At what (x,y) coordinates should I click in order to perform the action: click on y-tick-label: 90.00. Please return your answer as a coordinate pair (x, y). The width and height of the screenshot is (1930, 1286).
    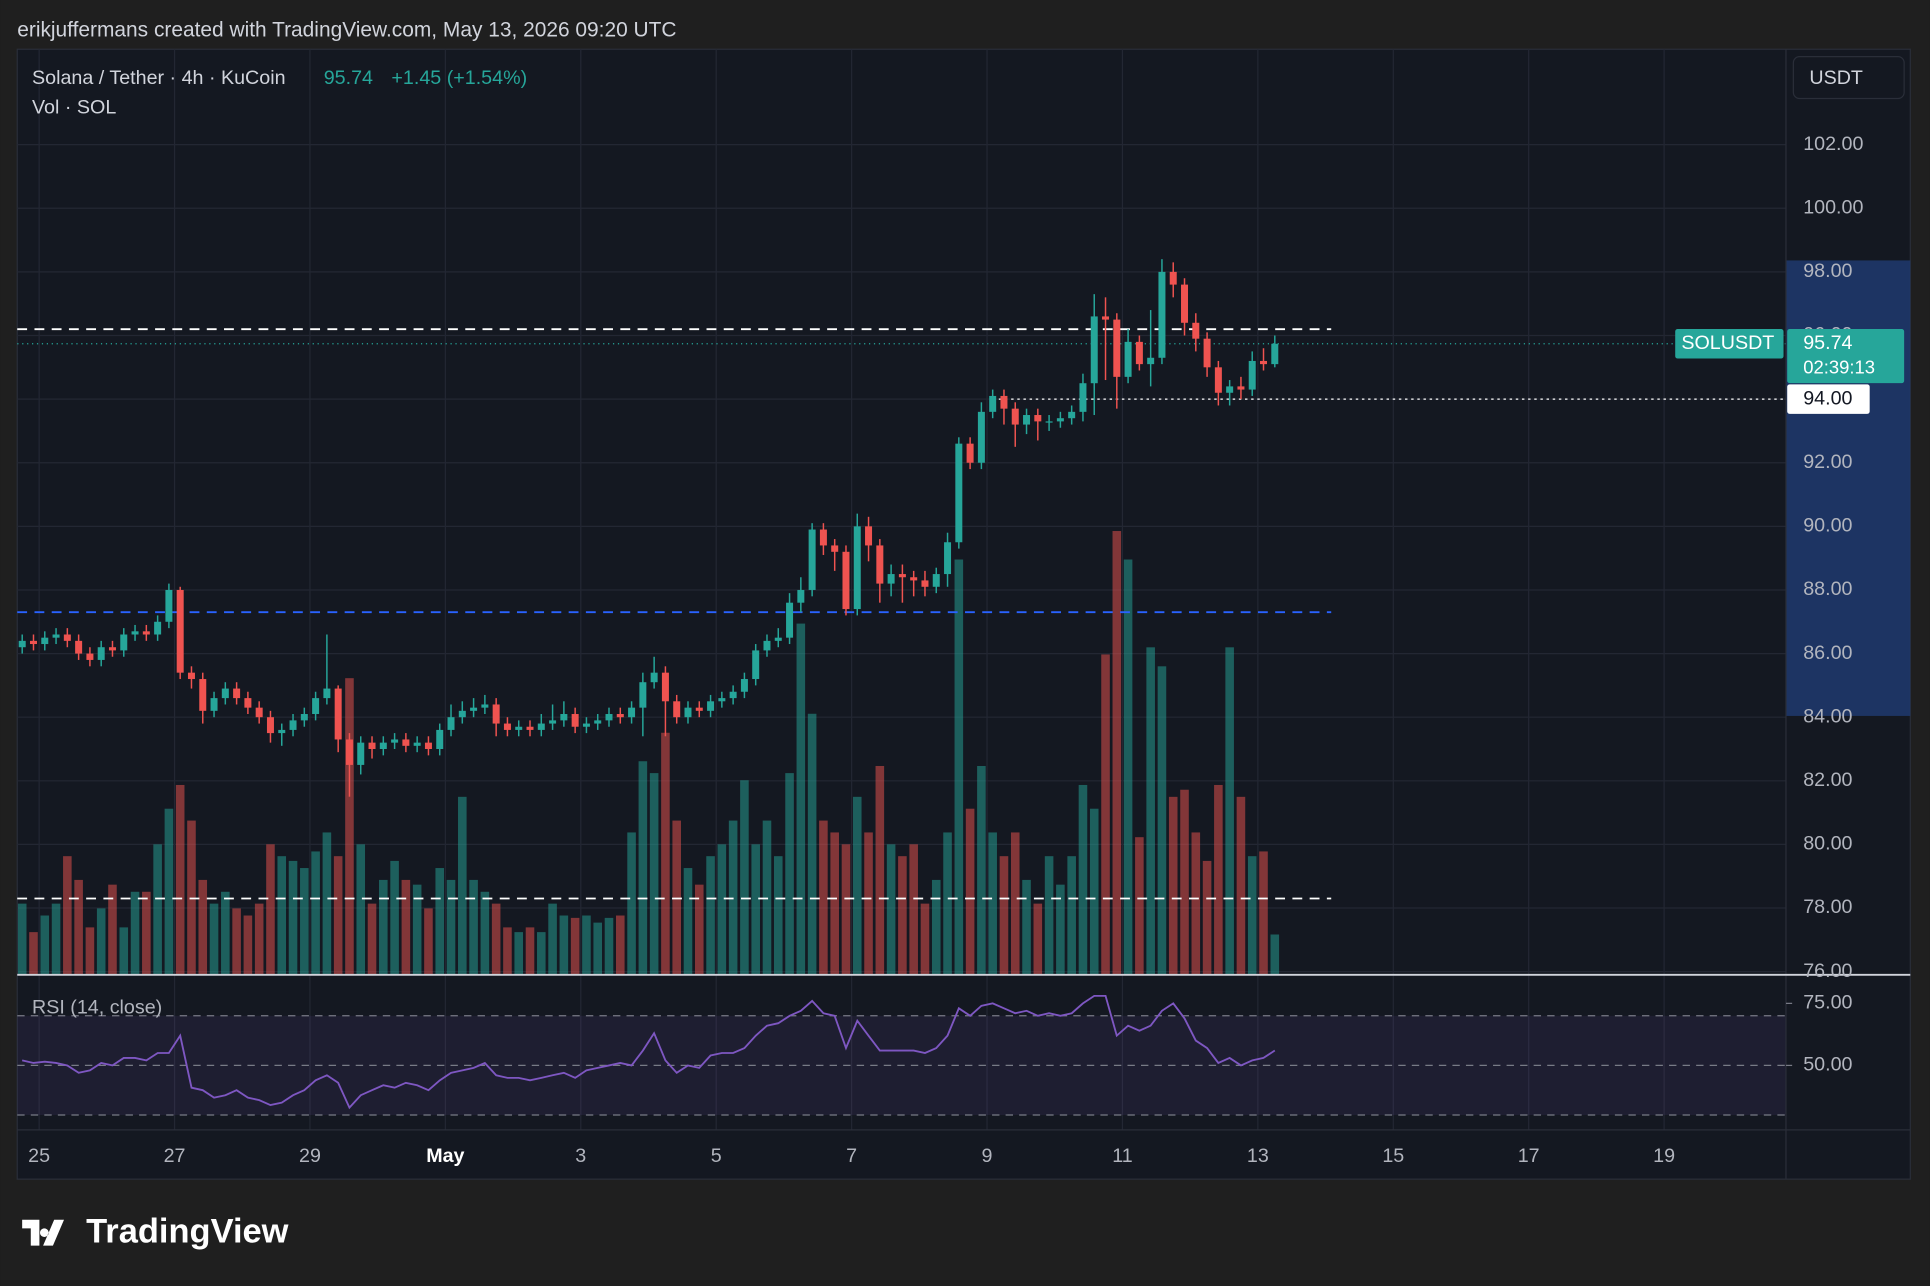
    Looking at the image, I should click on (1827, 526).